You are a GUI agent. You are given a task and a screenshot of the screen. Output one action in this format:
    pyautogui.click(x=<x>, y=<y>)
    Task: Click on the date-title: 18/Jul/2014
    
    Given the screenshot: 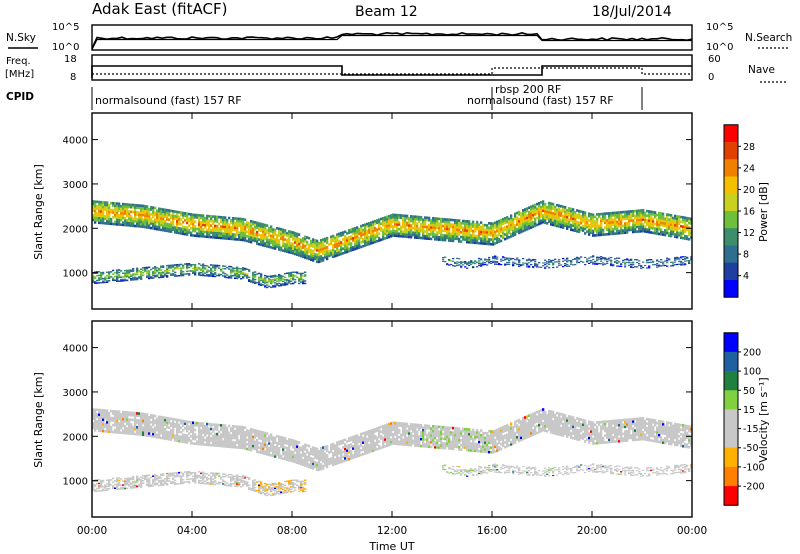 What is the action you would take?
    pyautogui.click(x=632, y=12)
    